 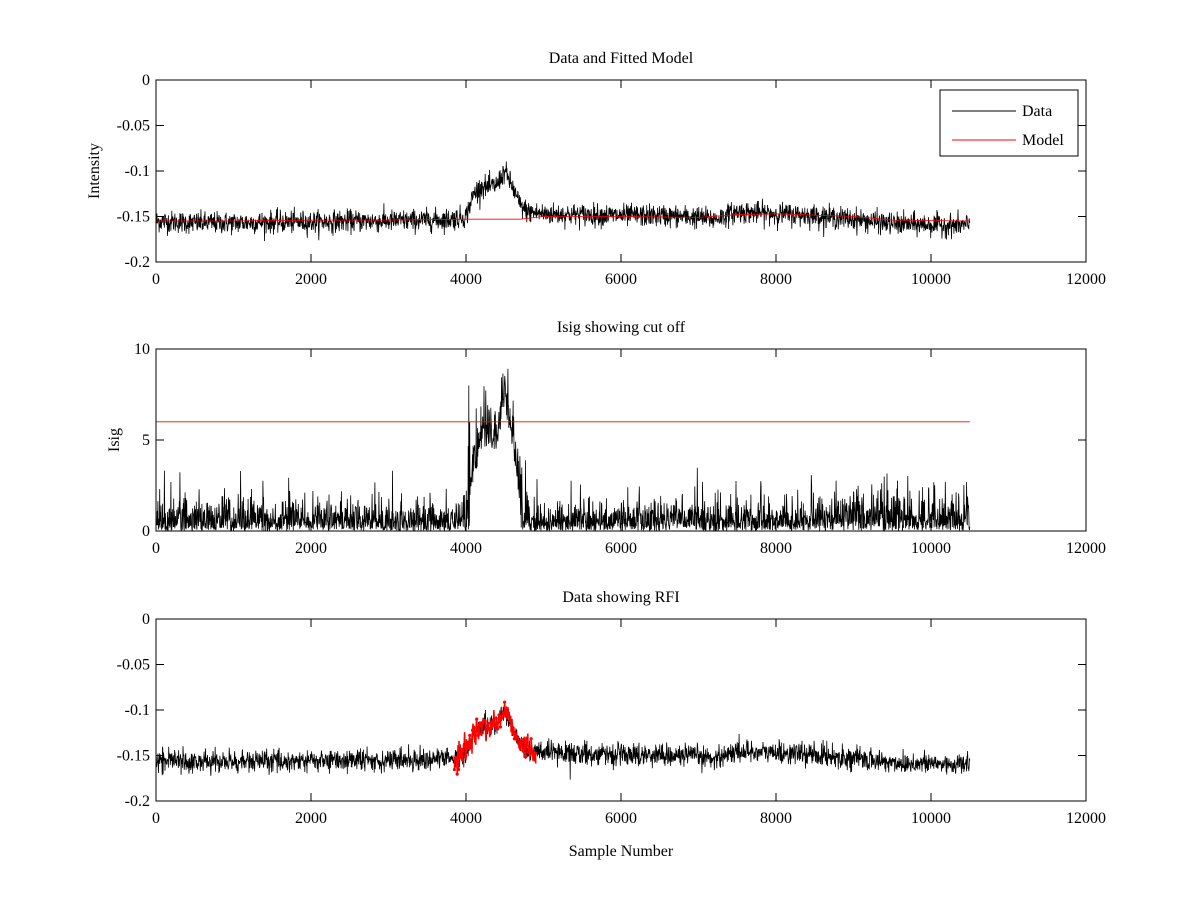 I want to click on legend-label-data: Data, so click(x=1037, y=111).